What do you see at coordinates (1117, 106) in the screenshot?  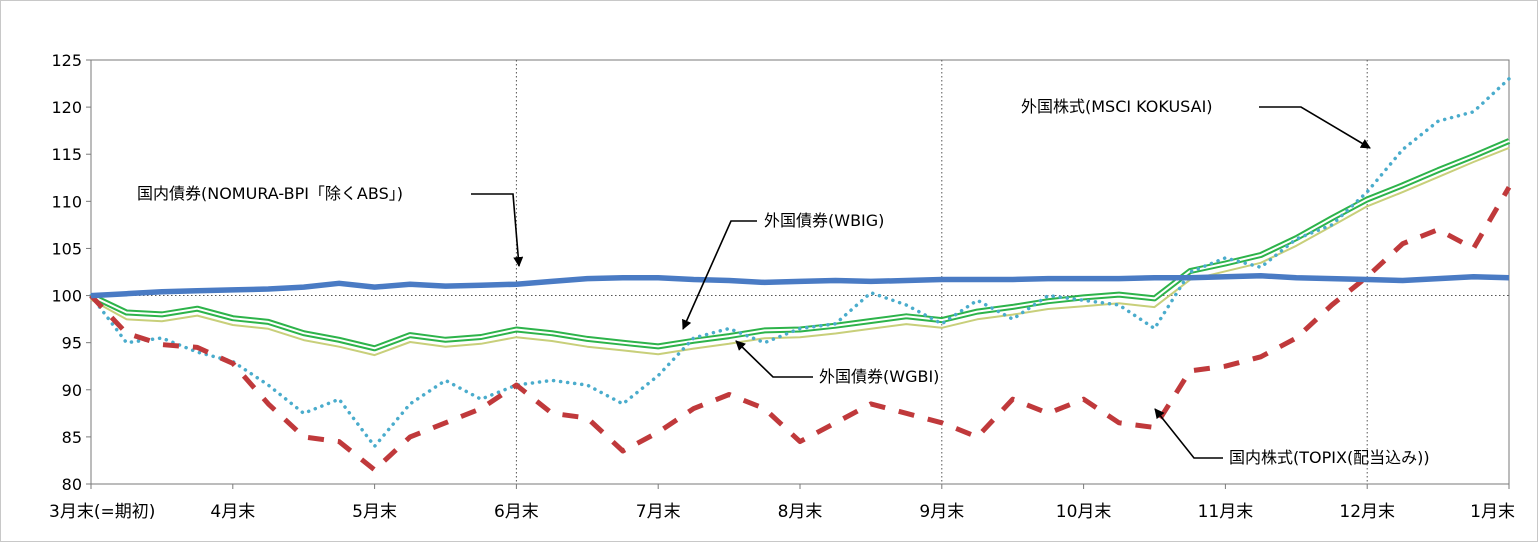 I see `annotation-label-msci: 外国株式(MSCI KOKUSAI)` at bounding box center [1117, 106].